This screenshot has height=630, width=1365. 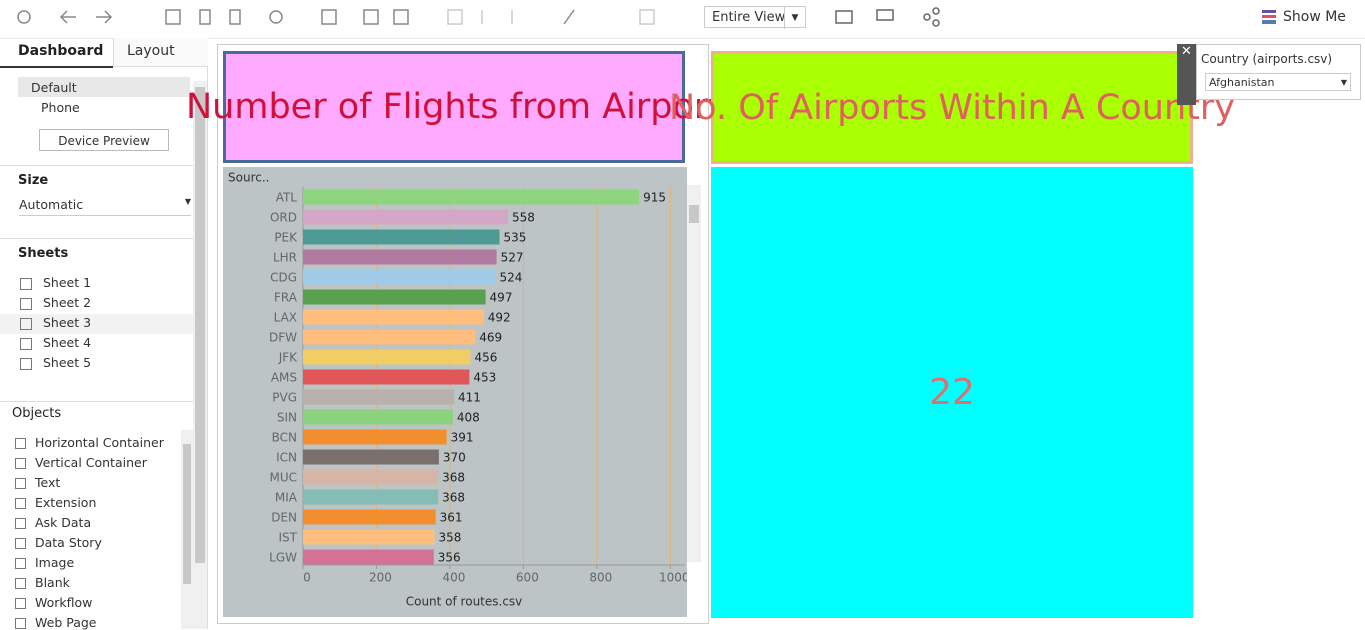 I want to click on y-tick-label: DFW, so click(x=283, y=338).